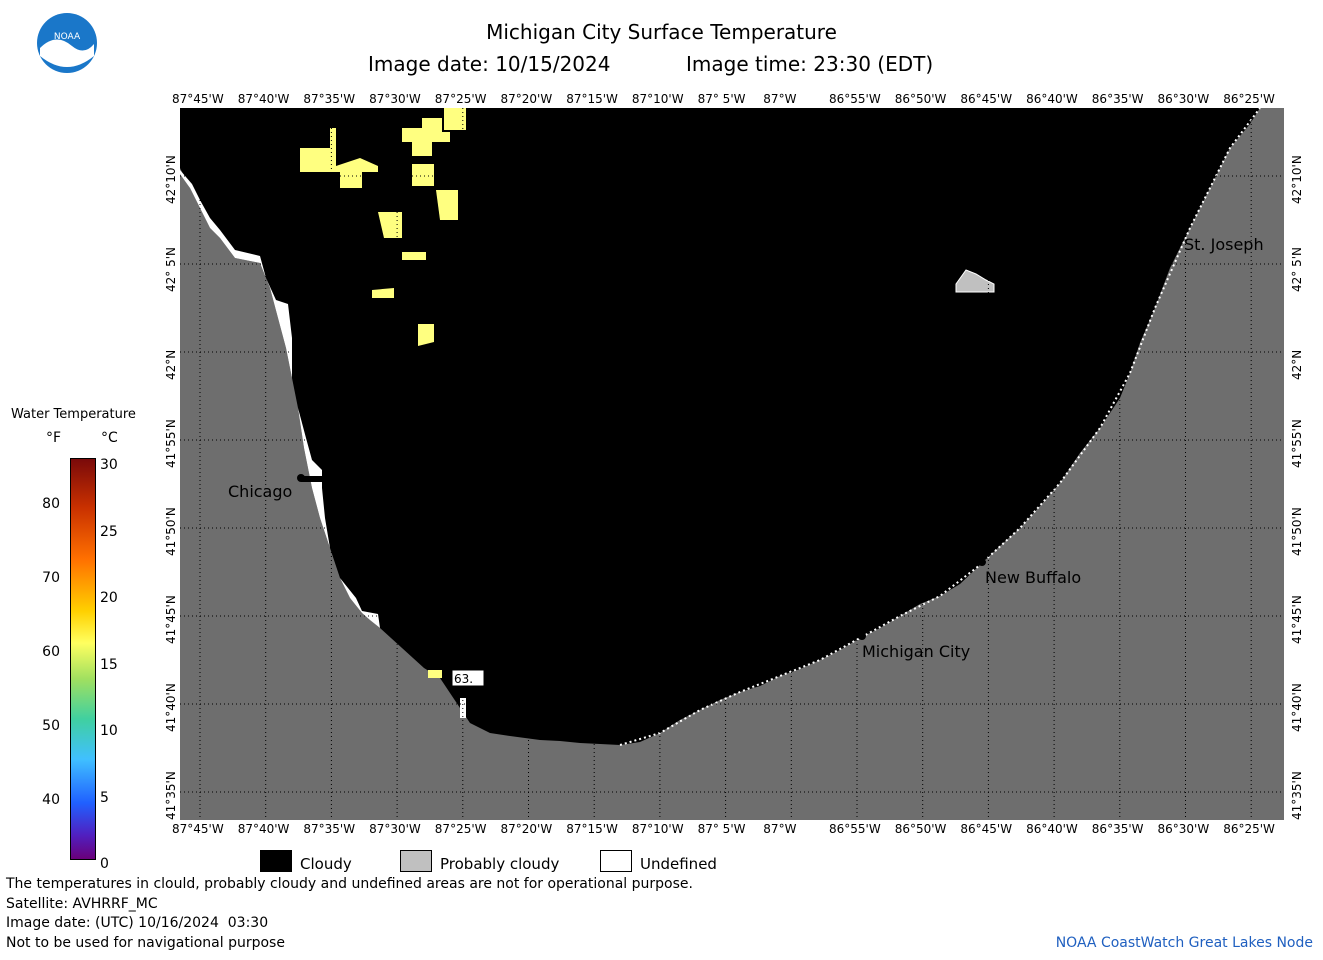 The width and height of the screenshot is (1323, 960). What do you see at coordinates (145, 943) in the screenshot?
I see `footer-nav-warning: Not to be used for navigational purpose` at bounding box center [145, 943].